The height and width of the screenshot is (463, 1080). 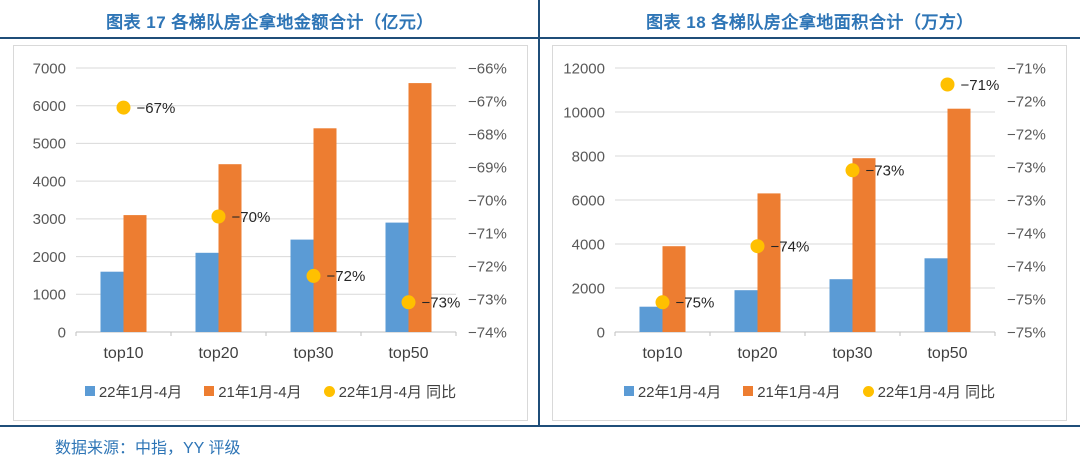 What do you see at coordinates (487, 101) in the screenshot?
I see `secondary-axis-tick-label: −67%` at bounding box center [487, 101].